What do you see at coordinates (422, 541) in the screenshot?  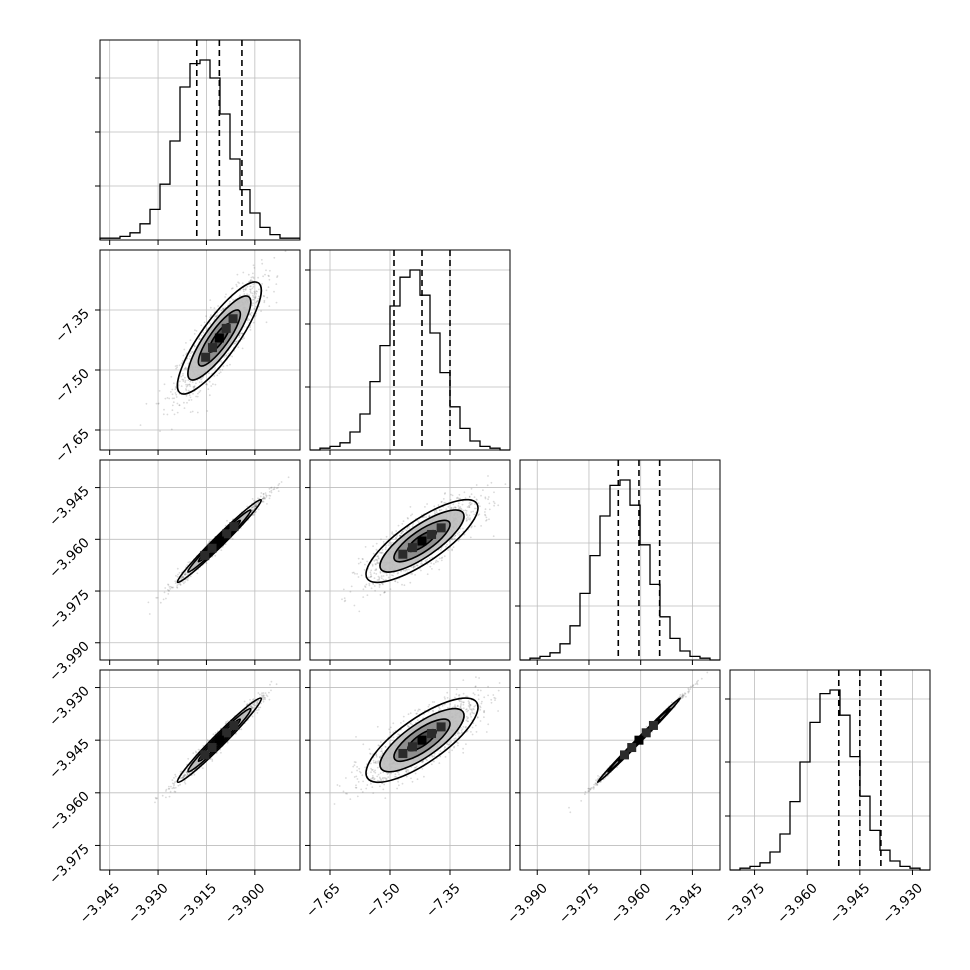 I see `density-block` at bounding box center [422, 541].